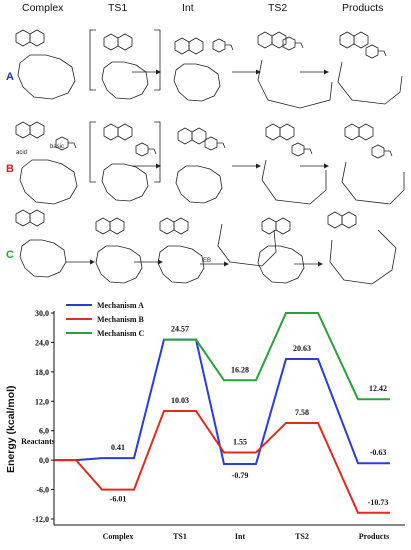  I want to click on y-tick-label: 0,0, so click(44, 460).